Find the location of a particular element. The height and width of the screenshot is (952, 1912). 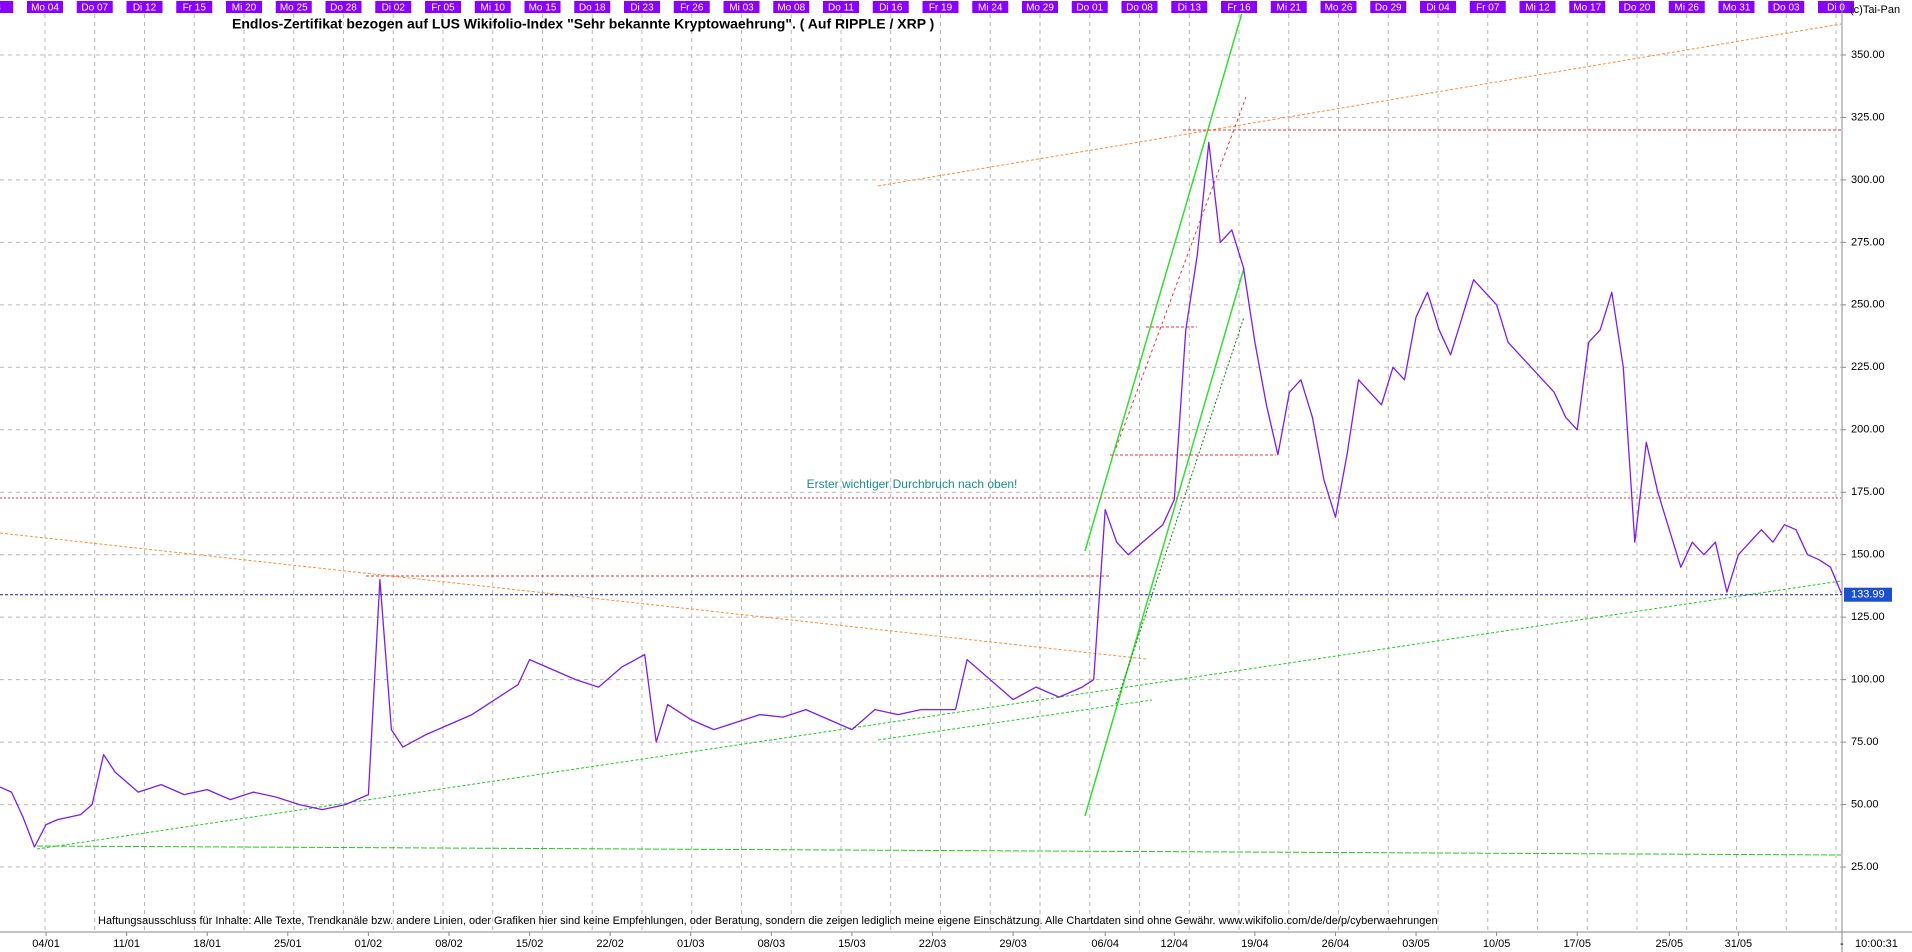

y-tick-label: 100.00 is located at coordinates (1868, 680).